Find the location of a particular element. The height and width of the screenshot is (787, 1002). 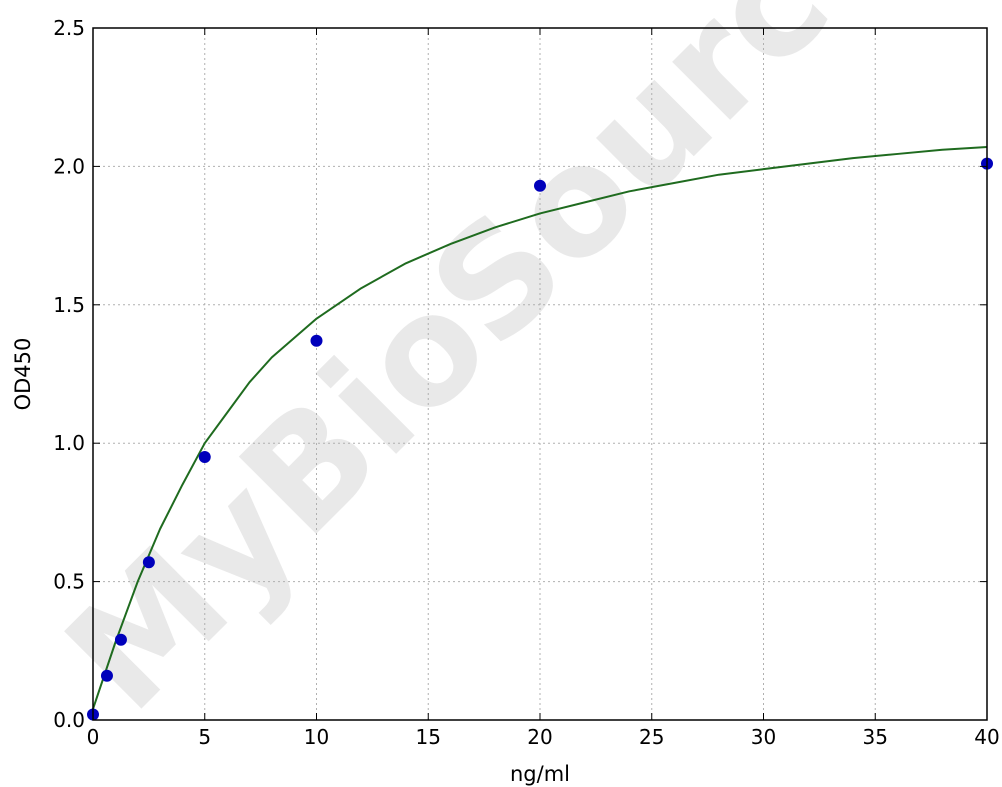

y-tick-label: 0.5 is located at coordinates (69, 582).